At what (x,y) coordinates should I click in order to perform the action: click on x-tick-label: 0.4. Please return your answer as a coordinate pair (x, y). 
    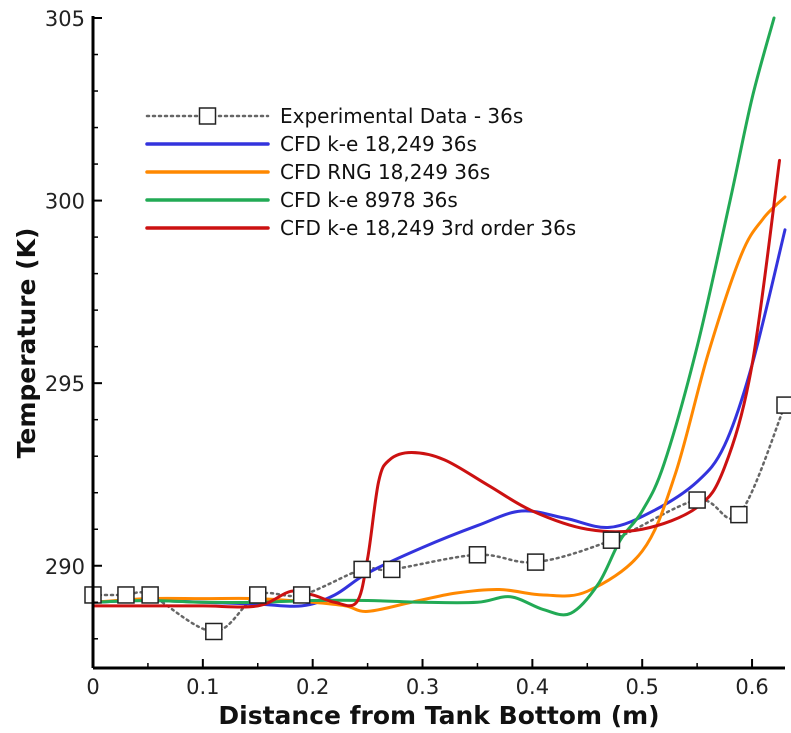
    Looking at the image, I should click on (532, 687).